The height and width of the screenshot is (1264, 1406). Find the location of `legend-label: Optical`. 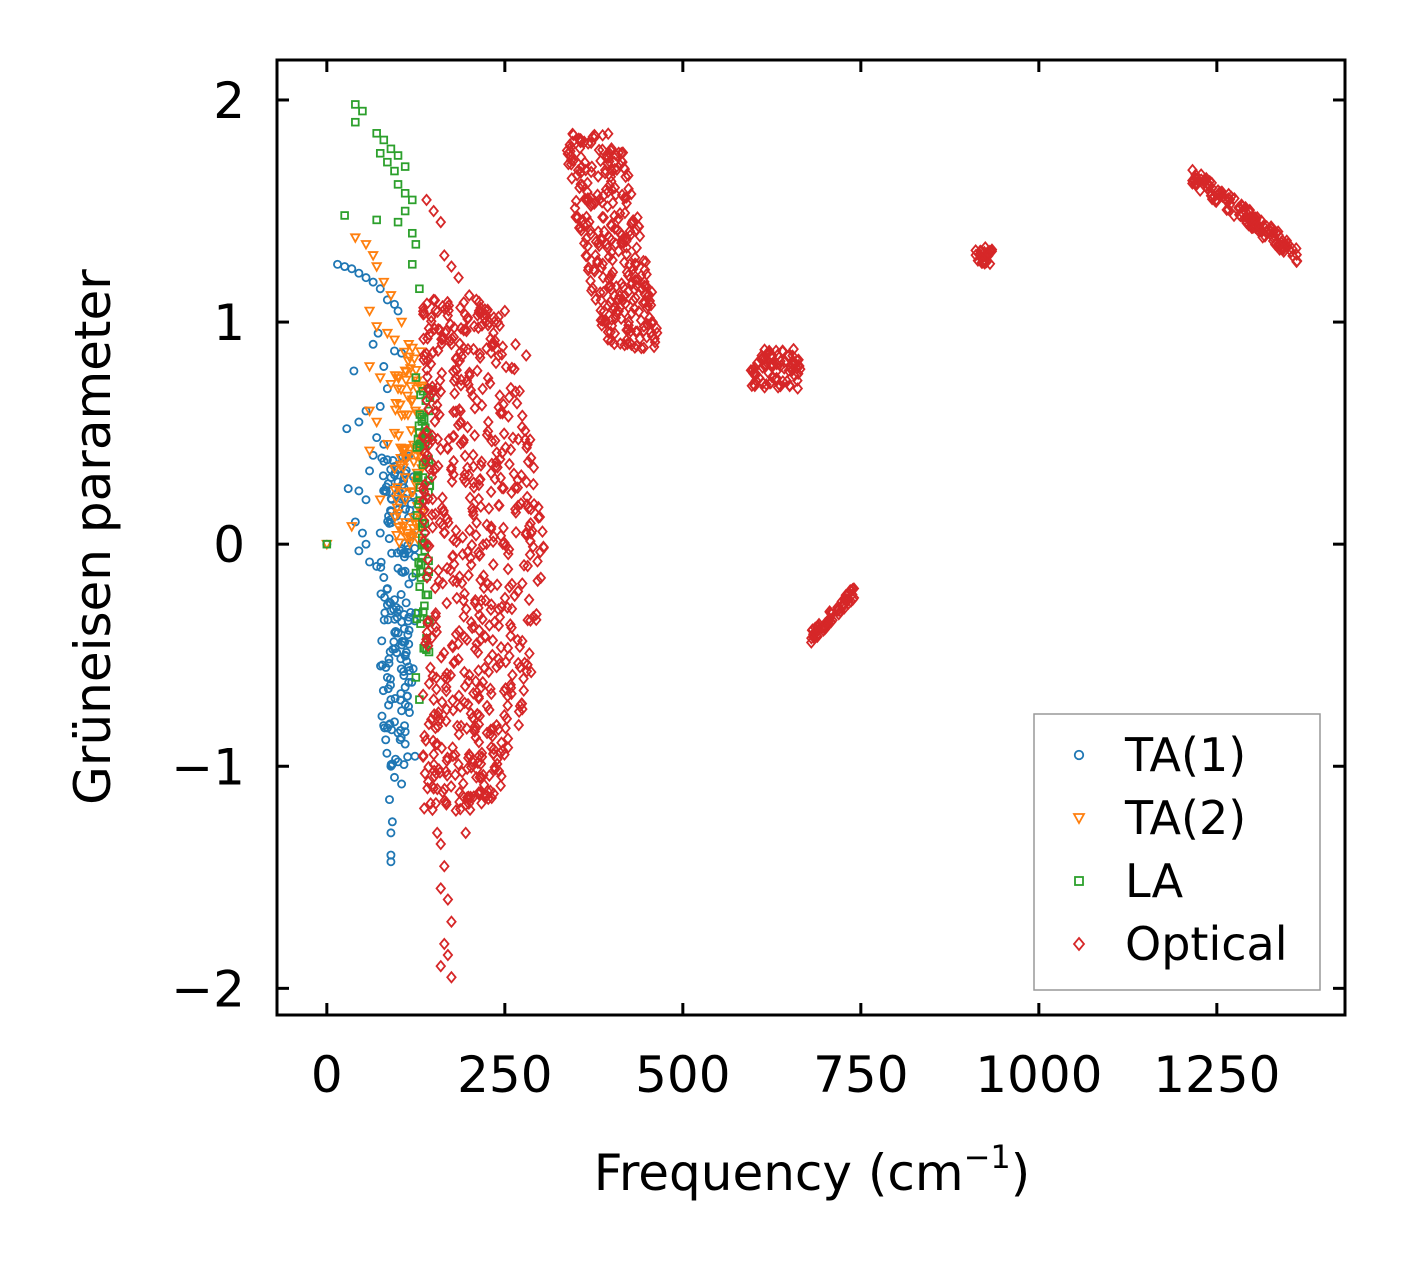

legend-label: Optical is located at coordinates (1206, 944).